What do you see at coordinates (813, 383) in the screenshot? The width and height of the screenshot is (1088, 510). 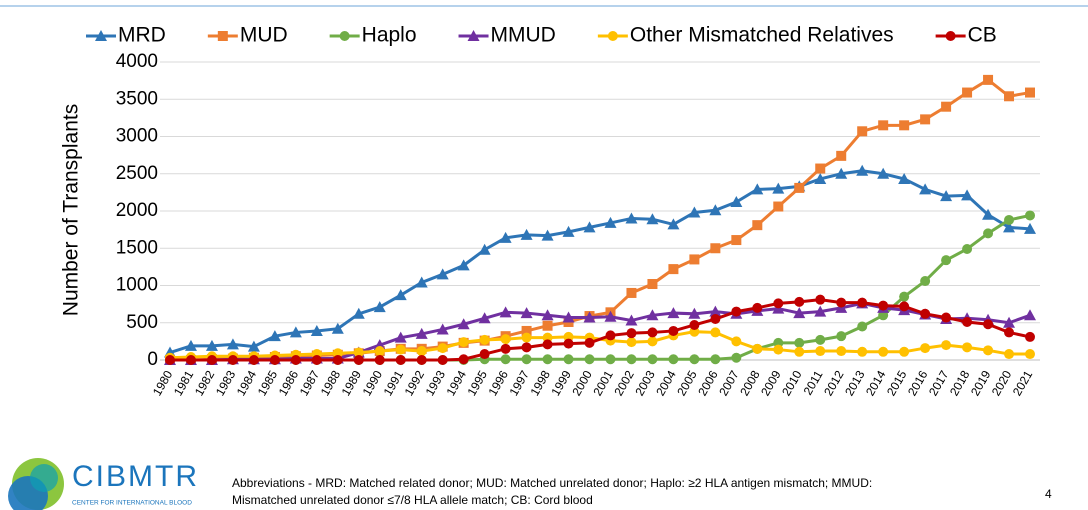 I see `x-tick-label: 2011` at bounding box center [813, 383].